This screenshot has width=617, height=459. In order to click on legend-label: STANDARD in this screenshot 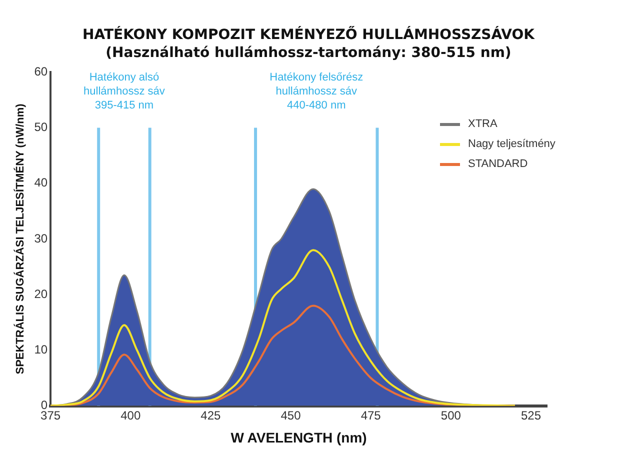, I will do `click(498, 164)`.